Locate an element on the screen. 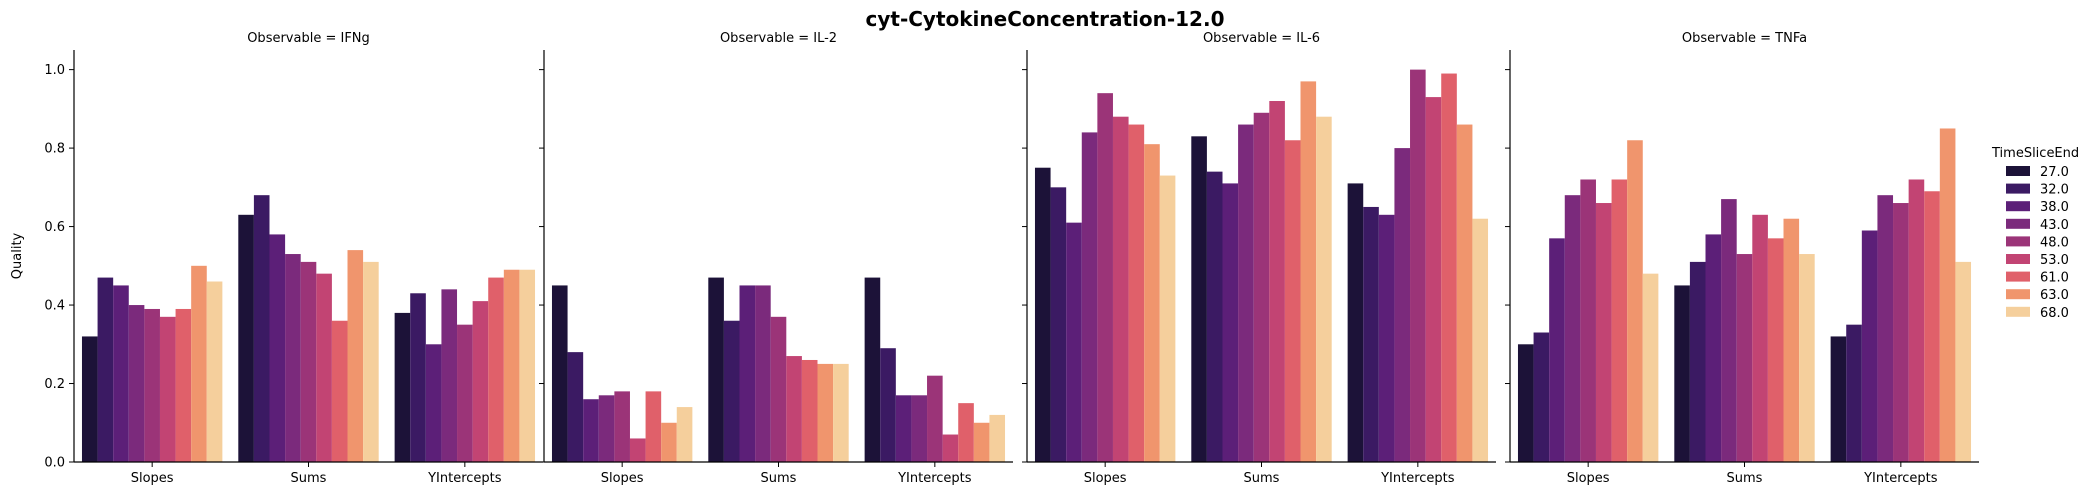 This screenshot has height=495, width=2099. y-axis-label: Quality is located at coordinates (17, 255).